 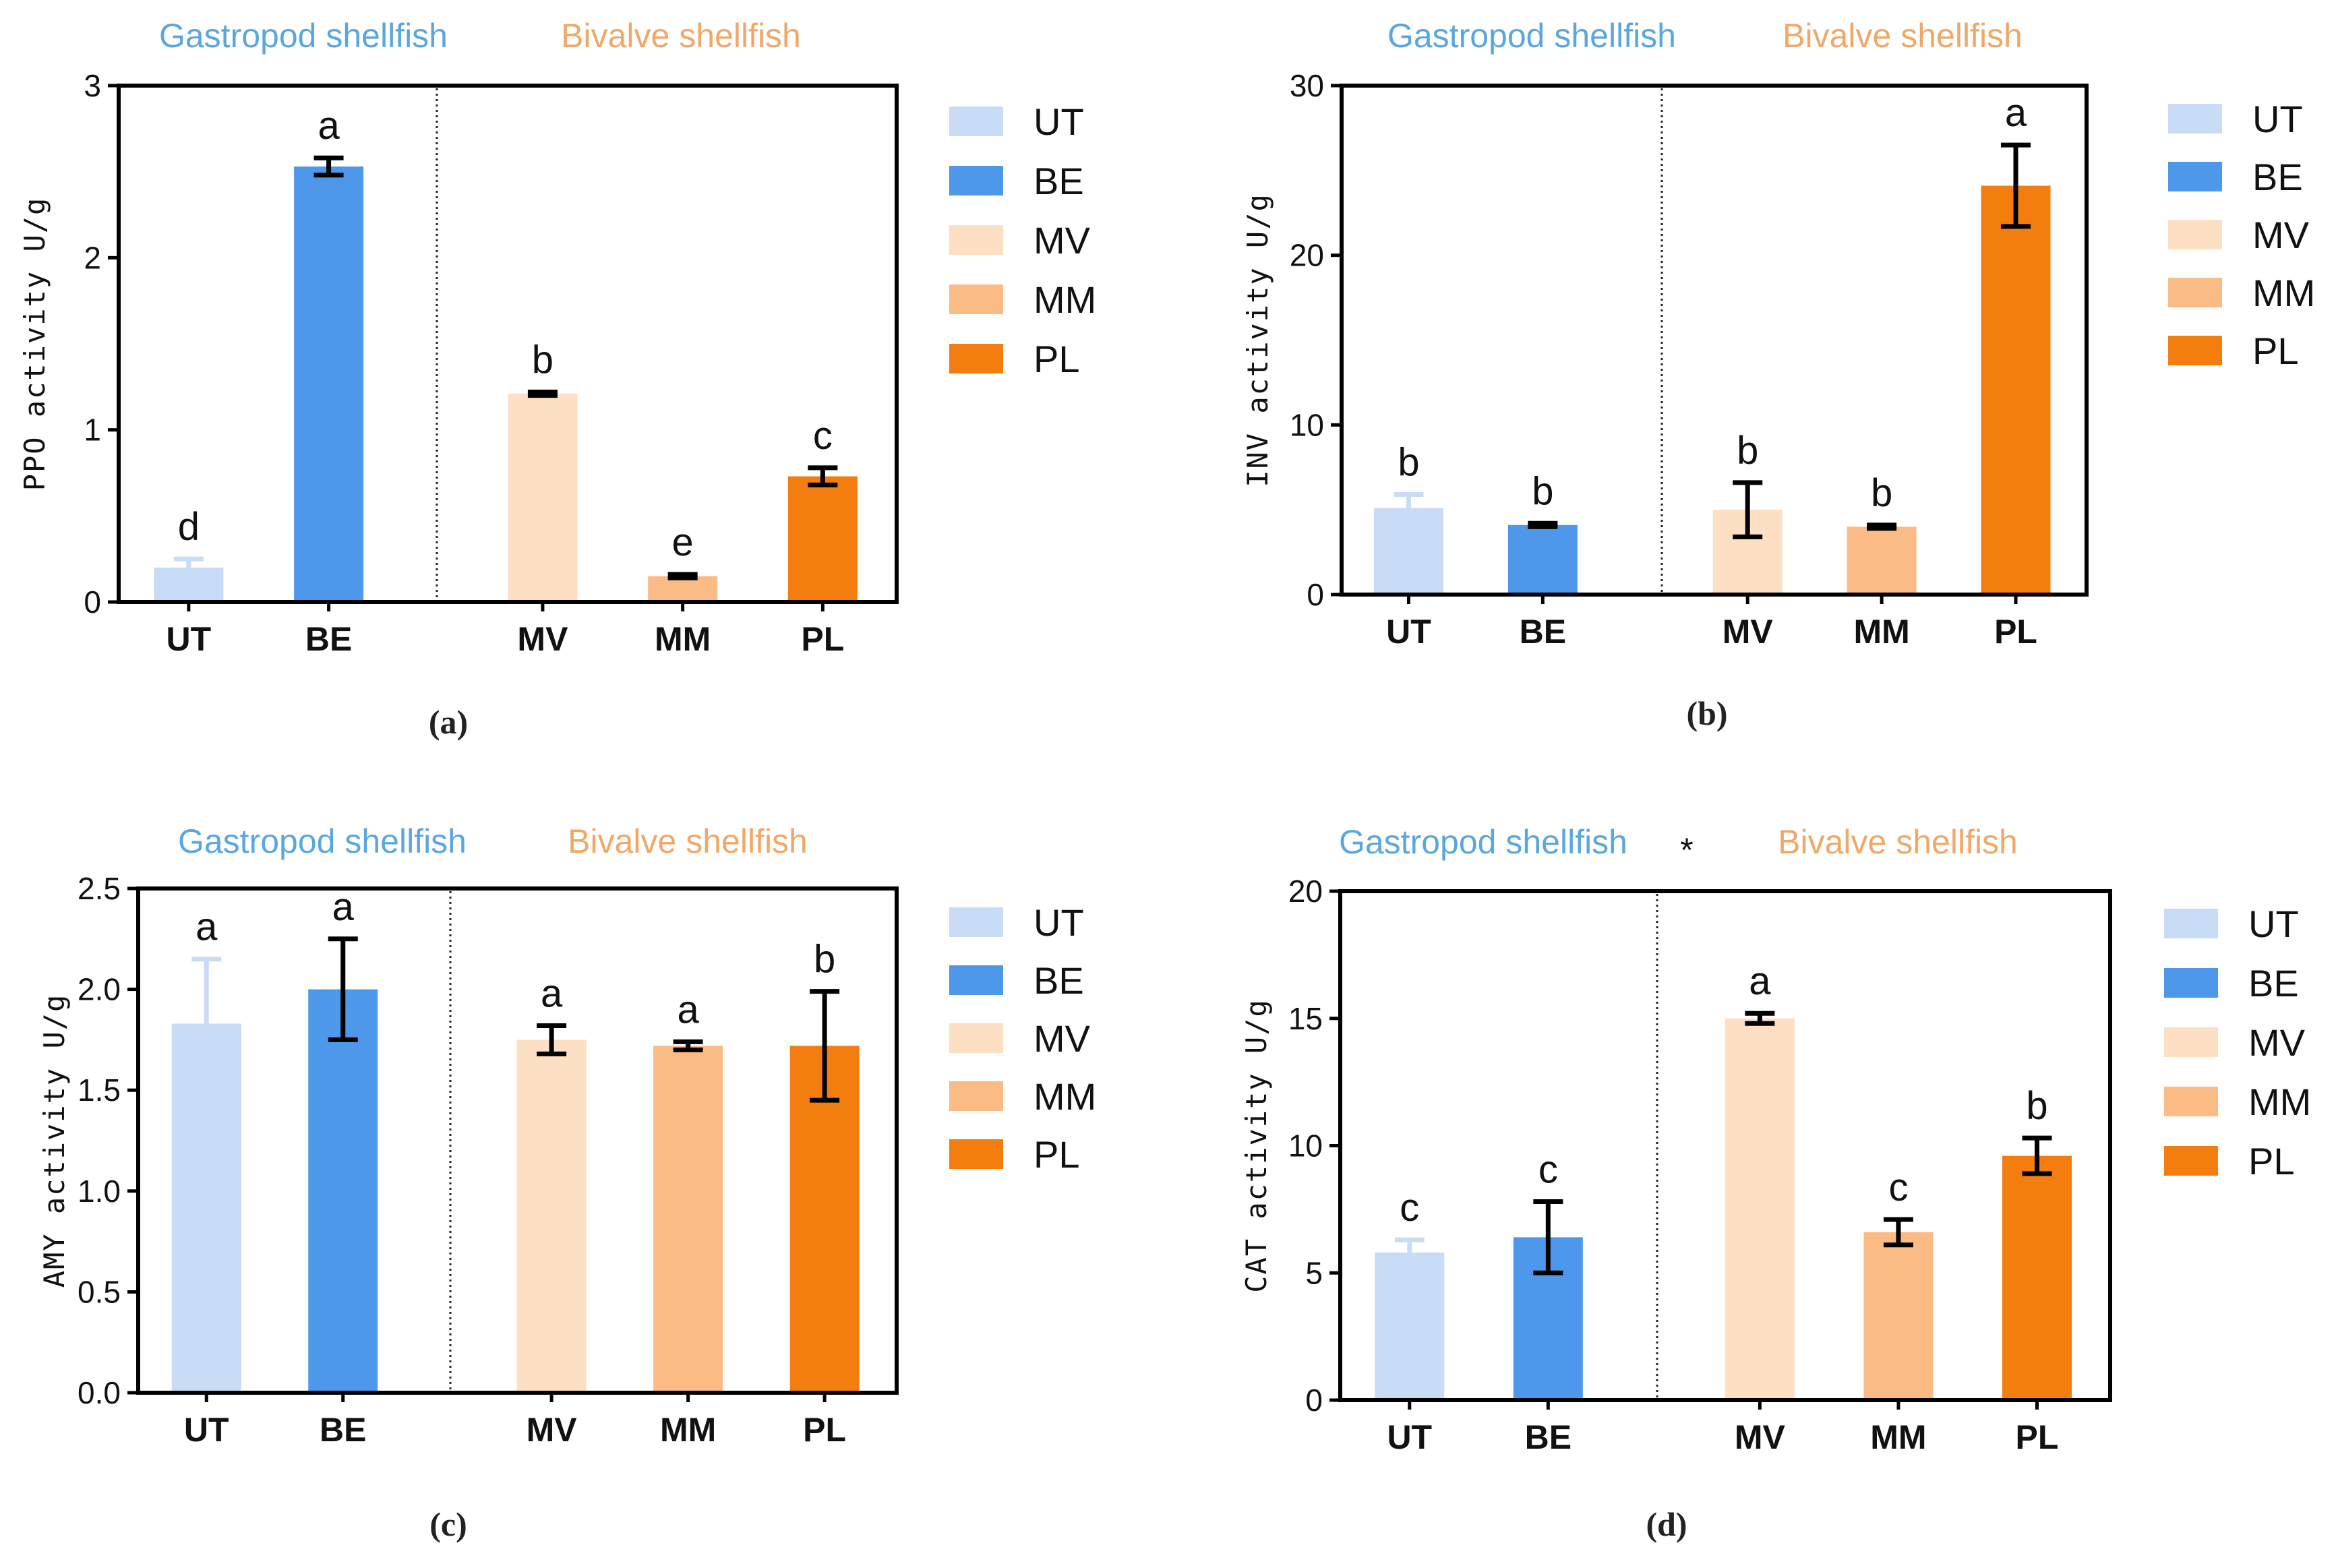 What do you see at coordinates (35, 344) in the screenshot?
I see `y-axis-title: PPO activity U/g` at bounding box center [35, 344].